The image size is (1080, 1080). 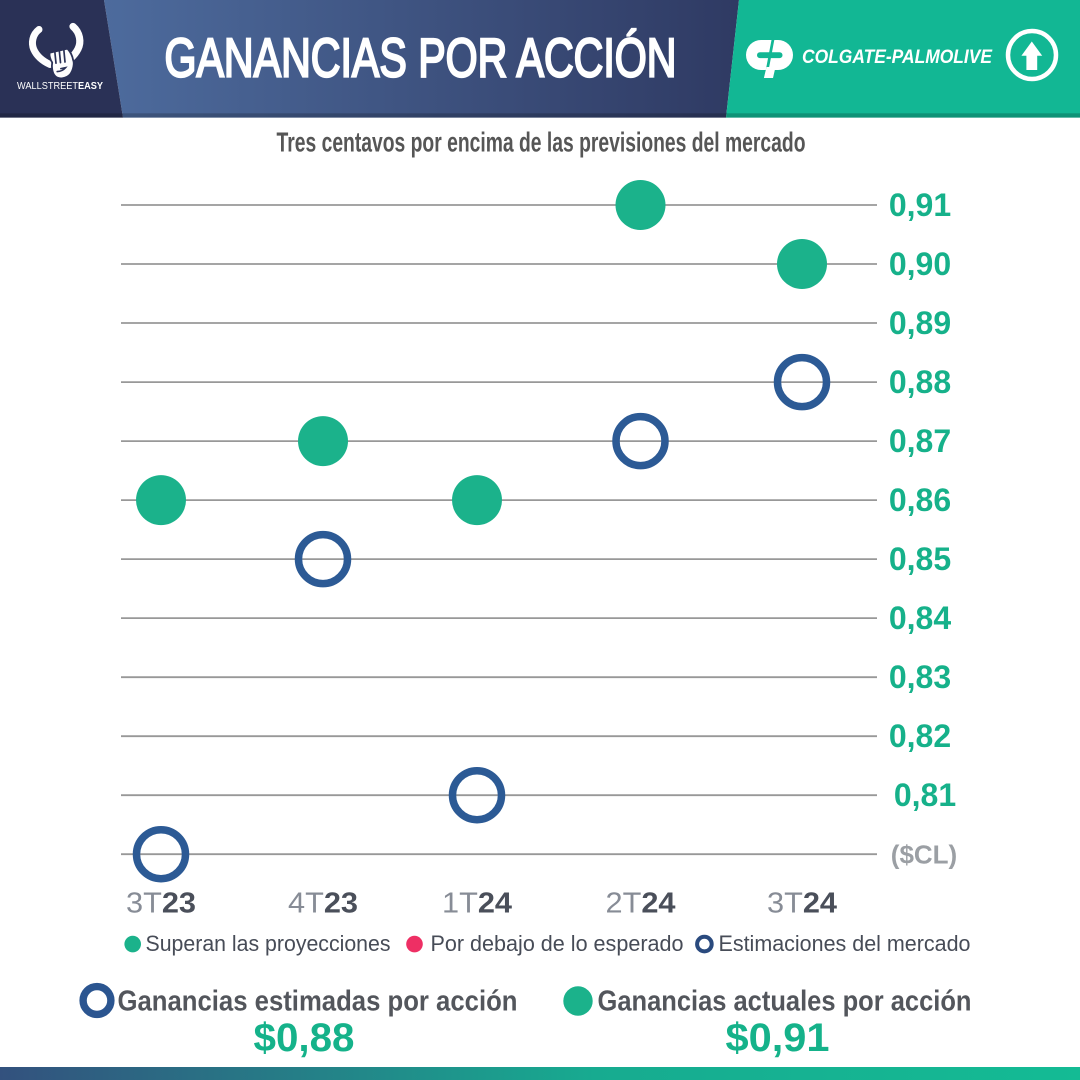 I want to click on svg-text: Superan las proyecciones, so click(x=268, y=943).